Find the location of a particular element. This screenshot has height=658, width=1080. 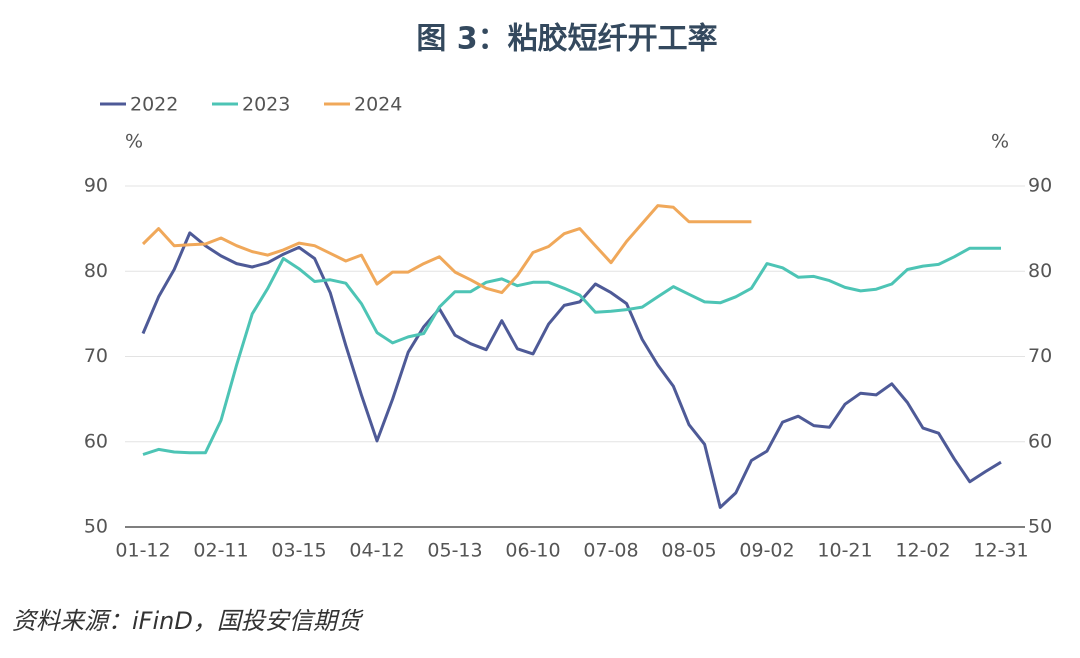

chart-title: 图 3：粘胶短纤开工率 is located at coordinates (566, 39).